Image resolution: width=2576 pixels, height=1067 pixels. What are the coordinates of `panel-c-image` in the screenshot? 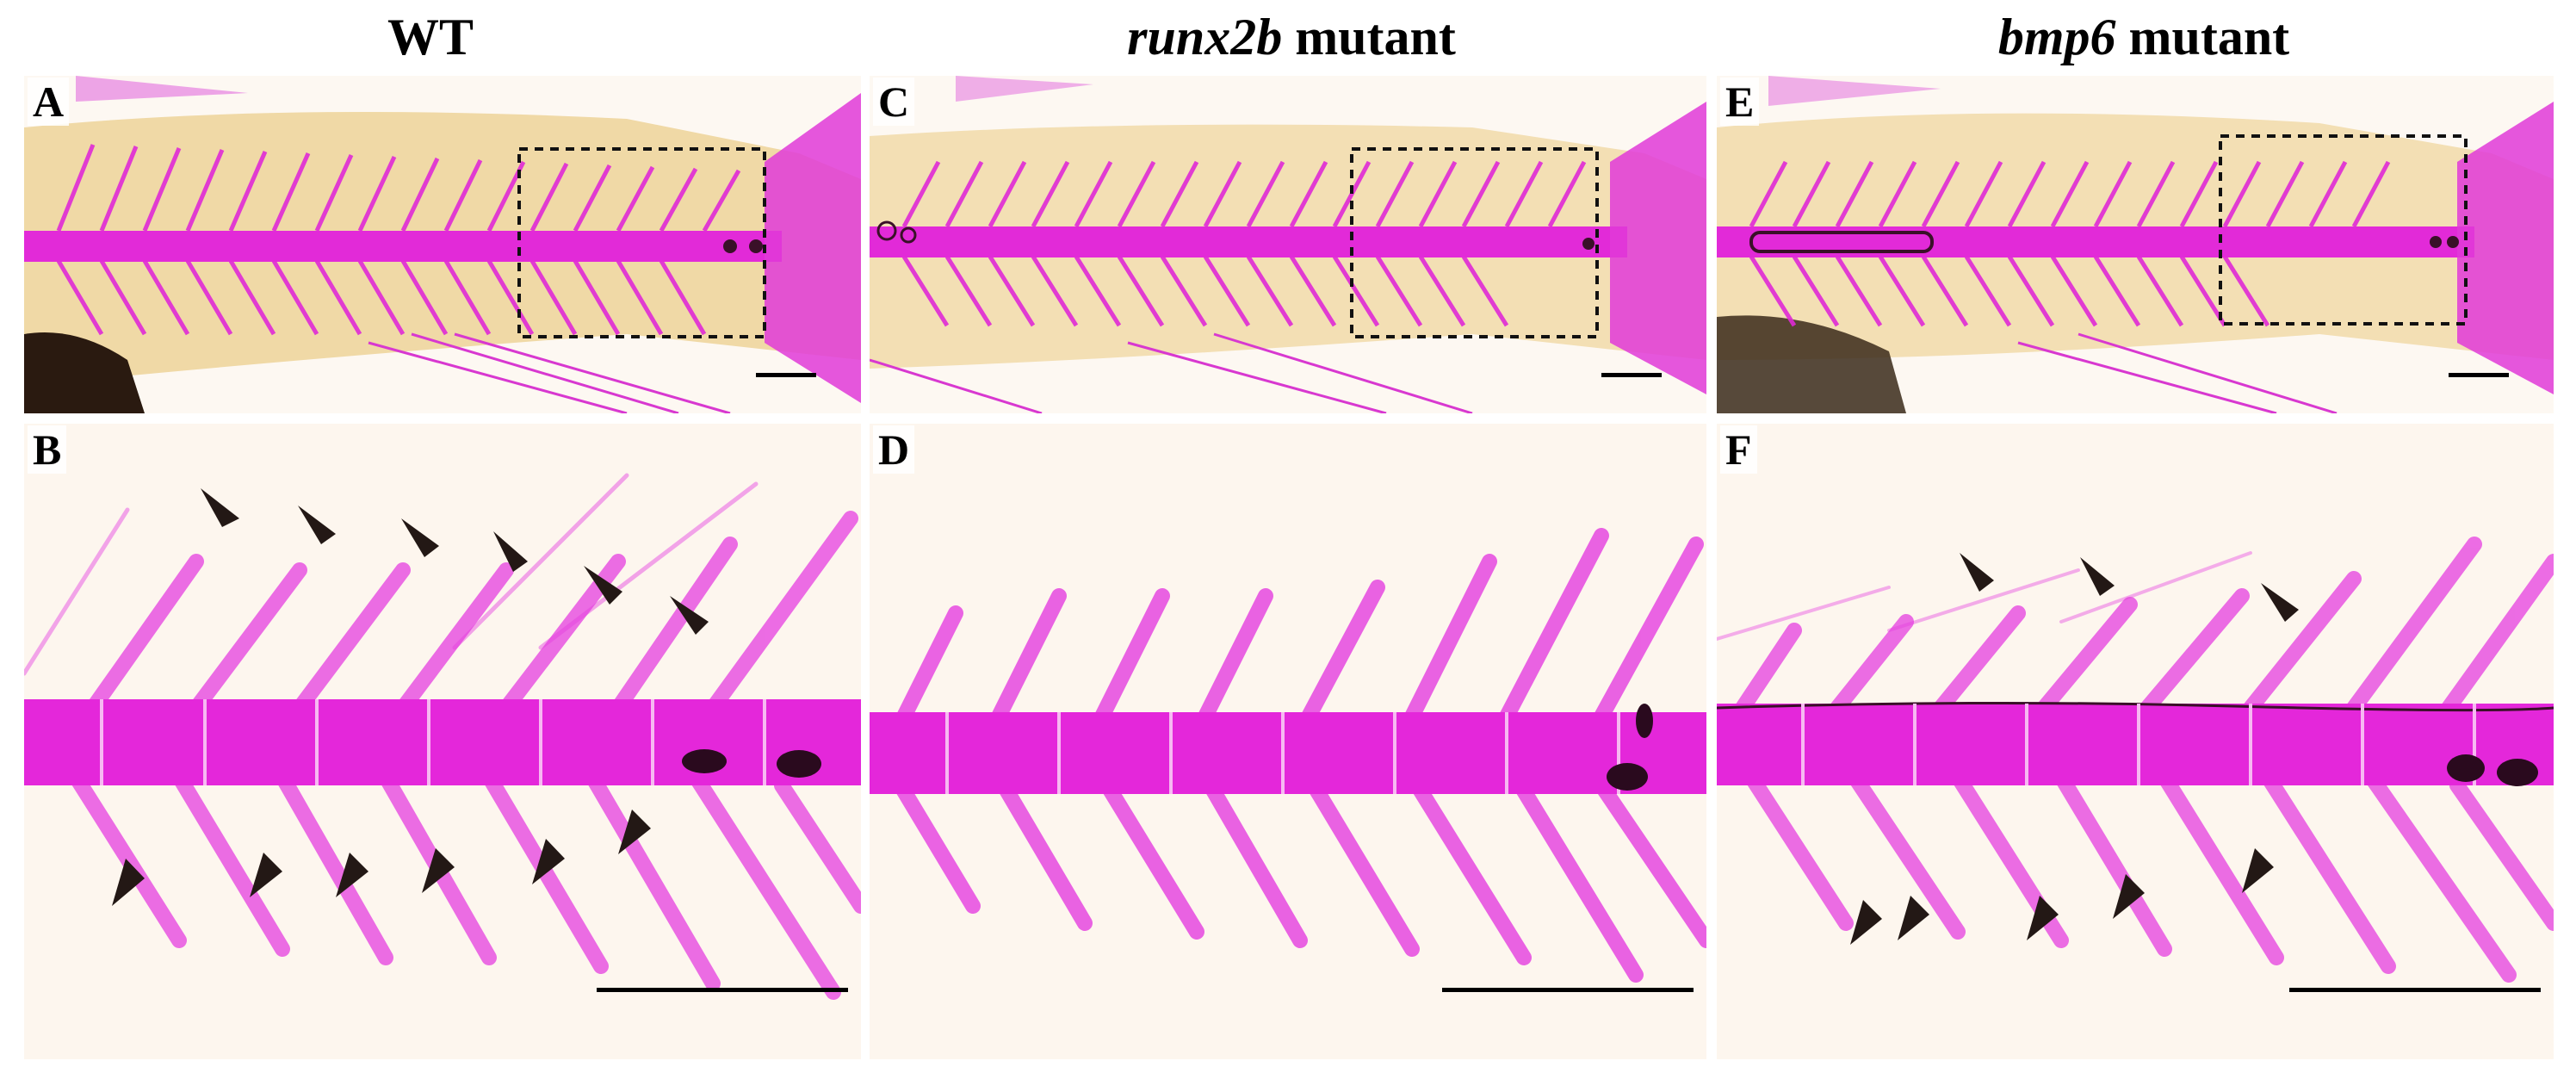 It's located at (1288, 244).